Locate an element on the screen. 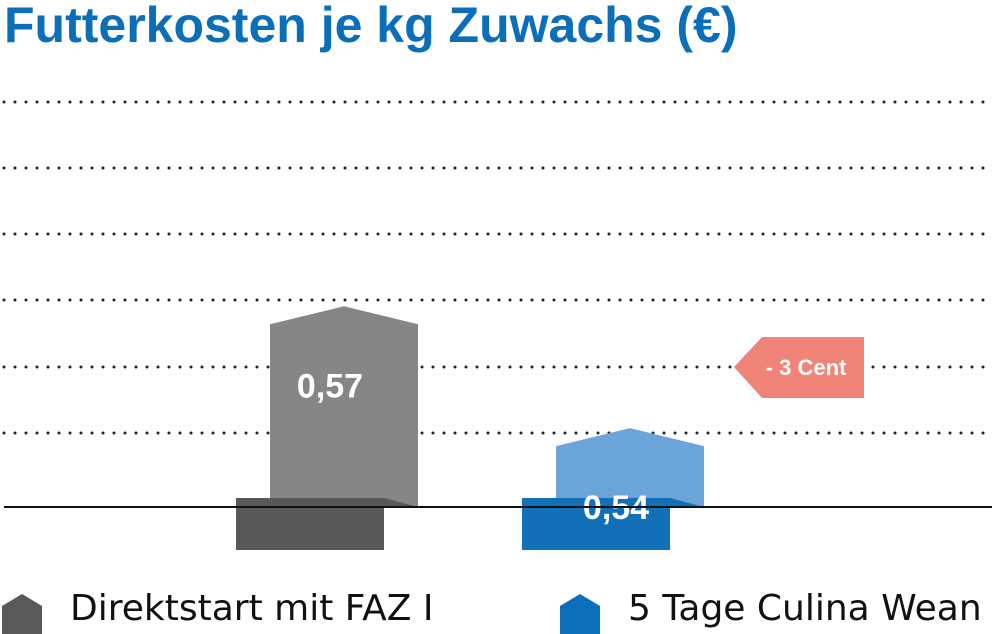  callout-arrow-shape is located at coordinates (799, 367).